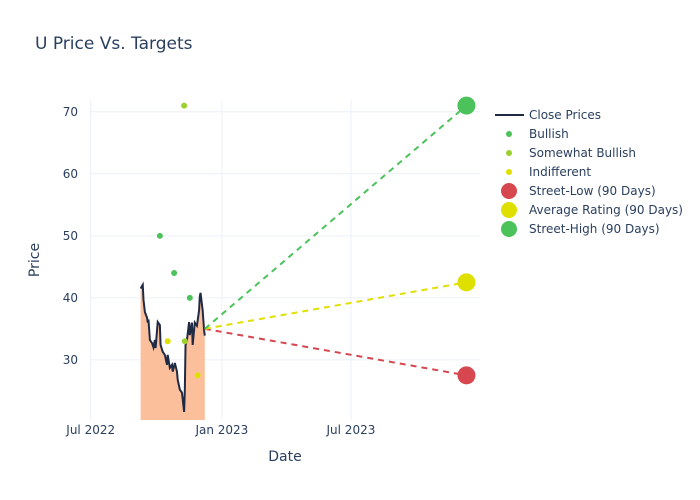 This screenshot has height=500, width=700. I want to click on legend-item: Average Rating (90 Days), so click(606, 210).